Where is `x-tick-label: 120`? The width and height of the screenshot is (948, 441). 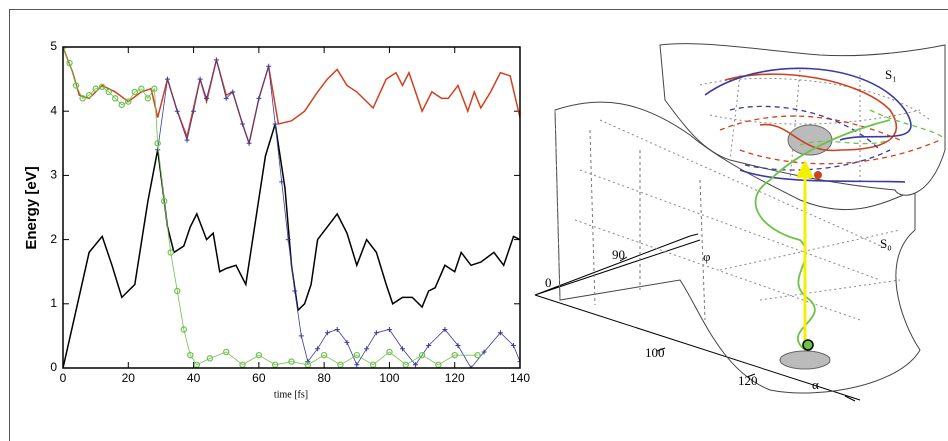 x-tick-label: 120 is located at coordinates (455, 378).